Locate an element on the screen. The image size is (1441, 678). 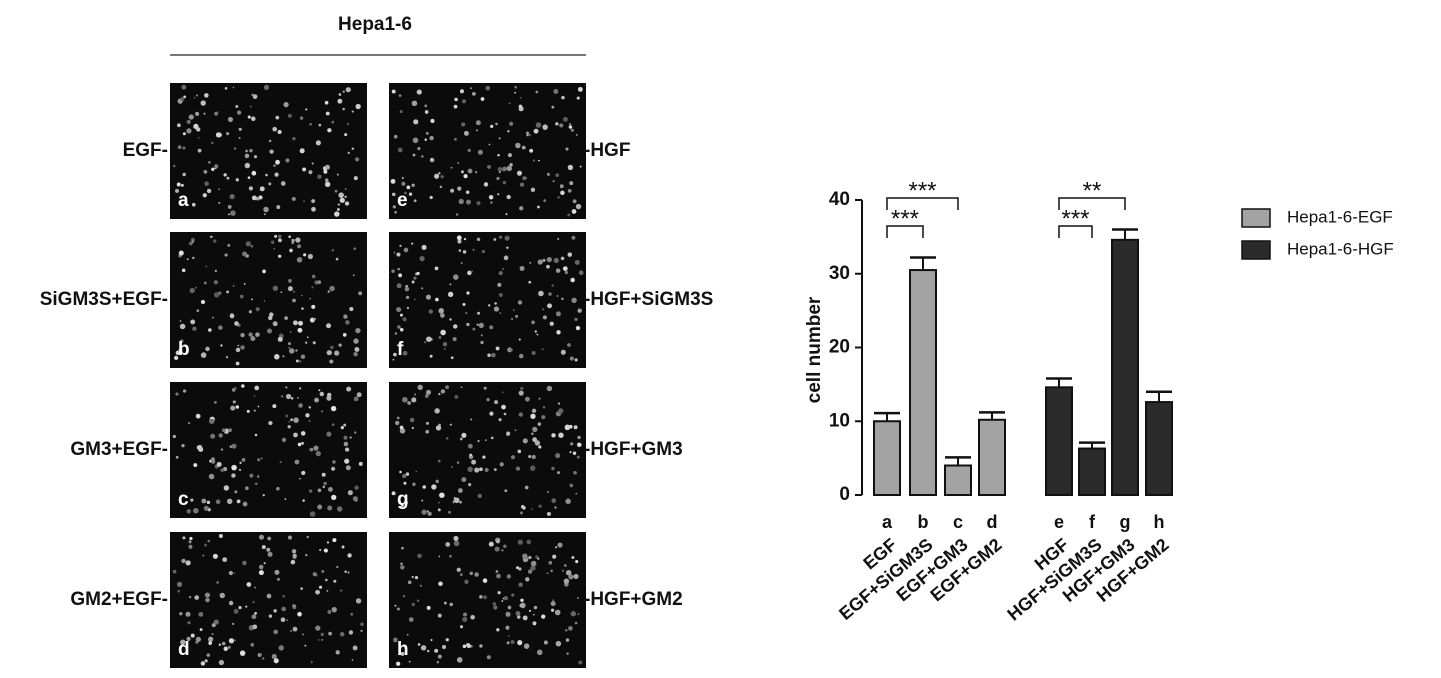
y-tick-label: 40 is located at coordinates (839, 199).